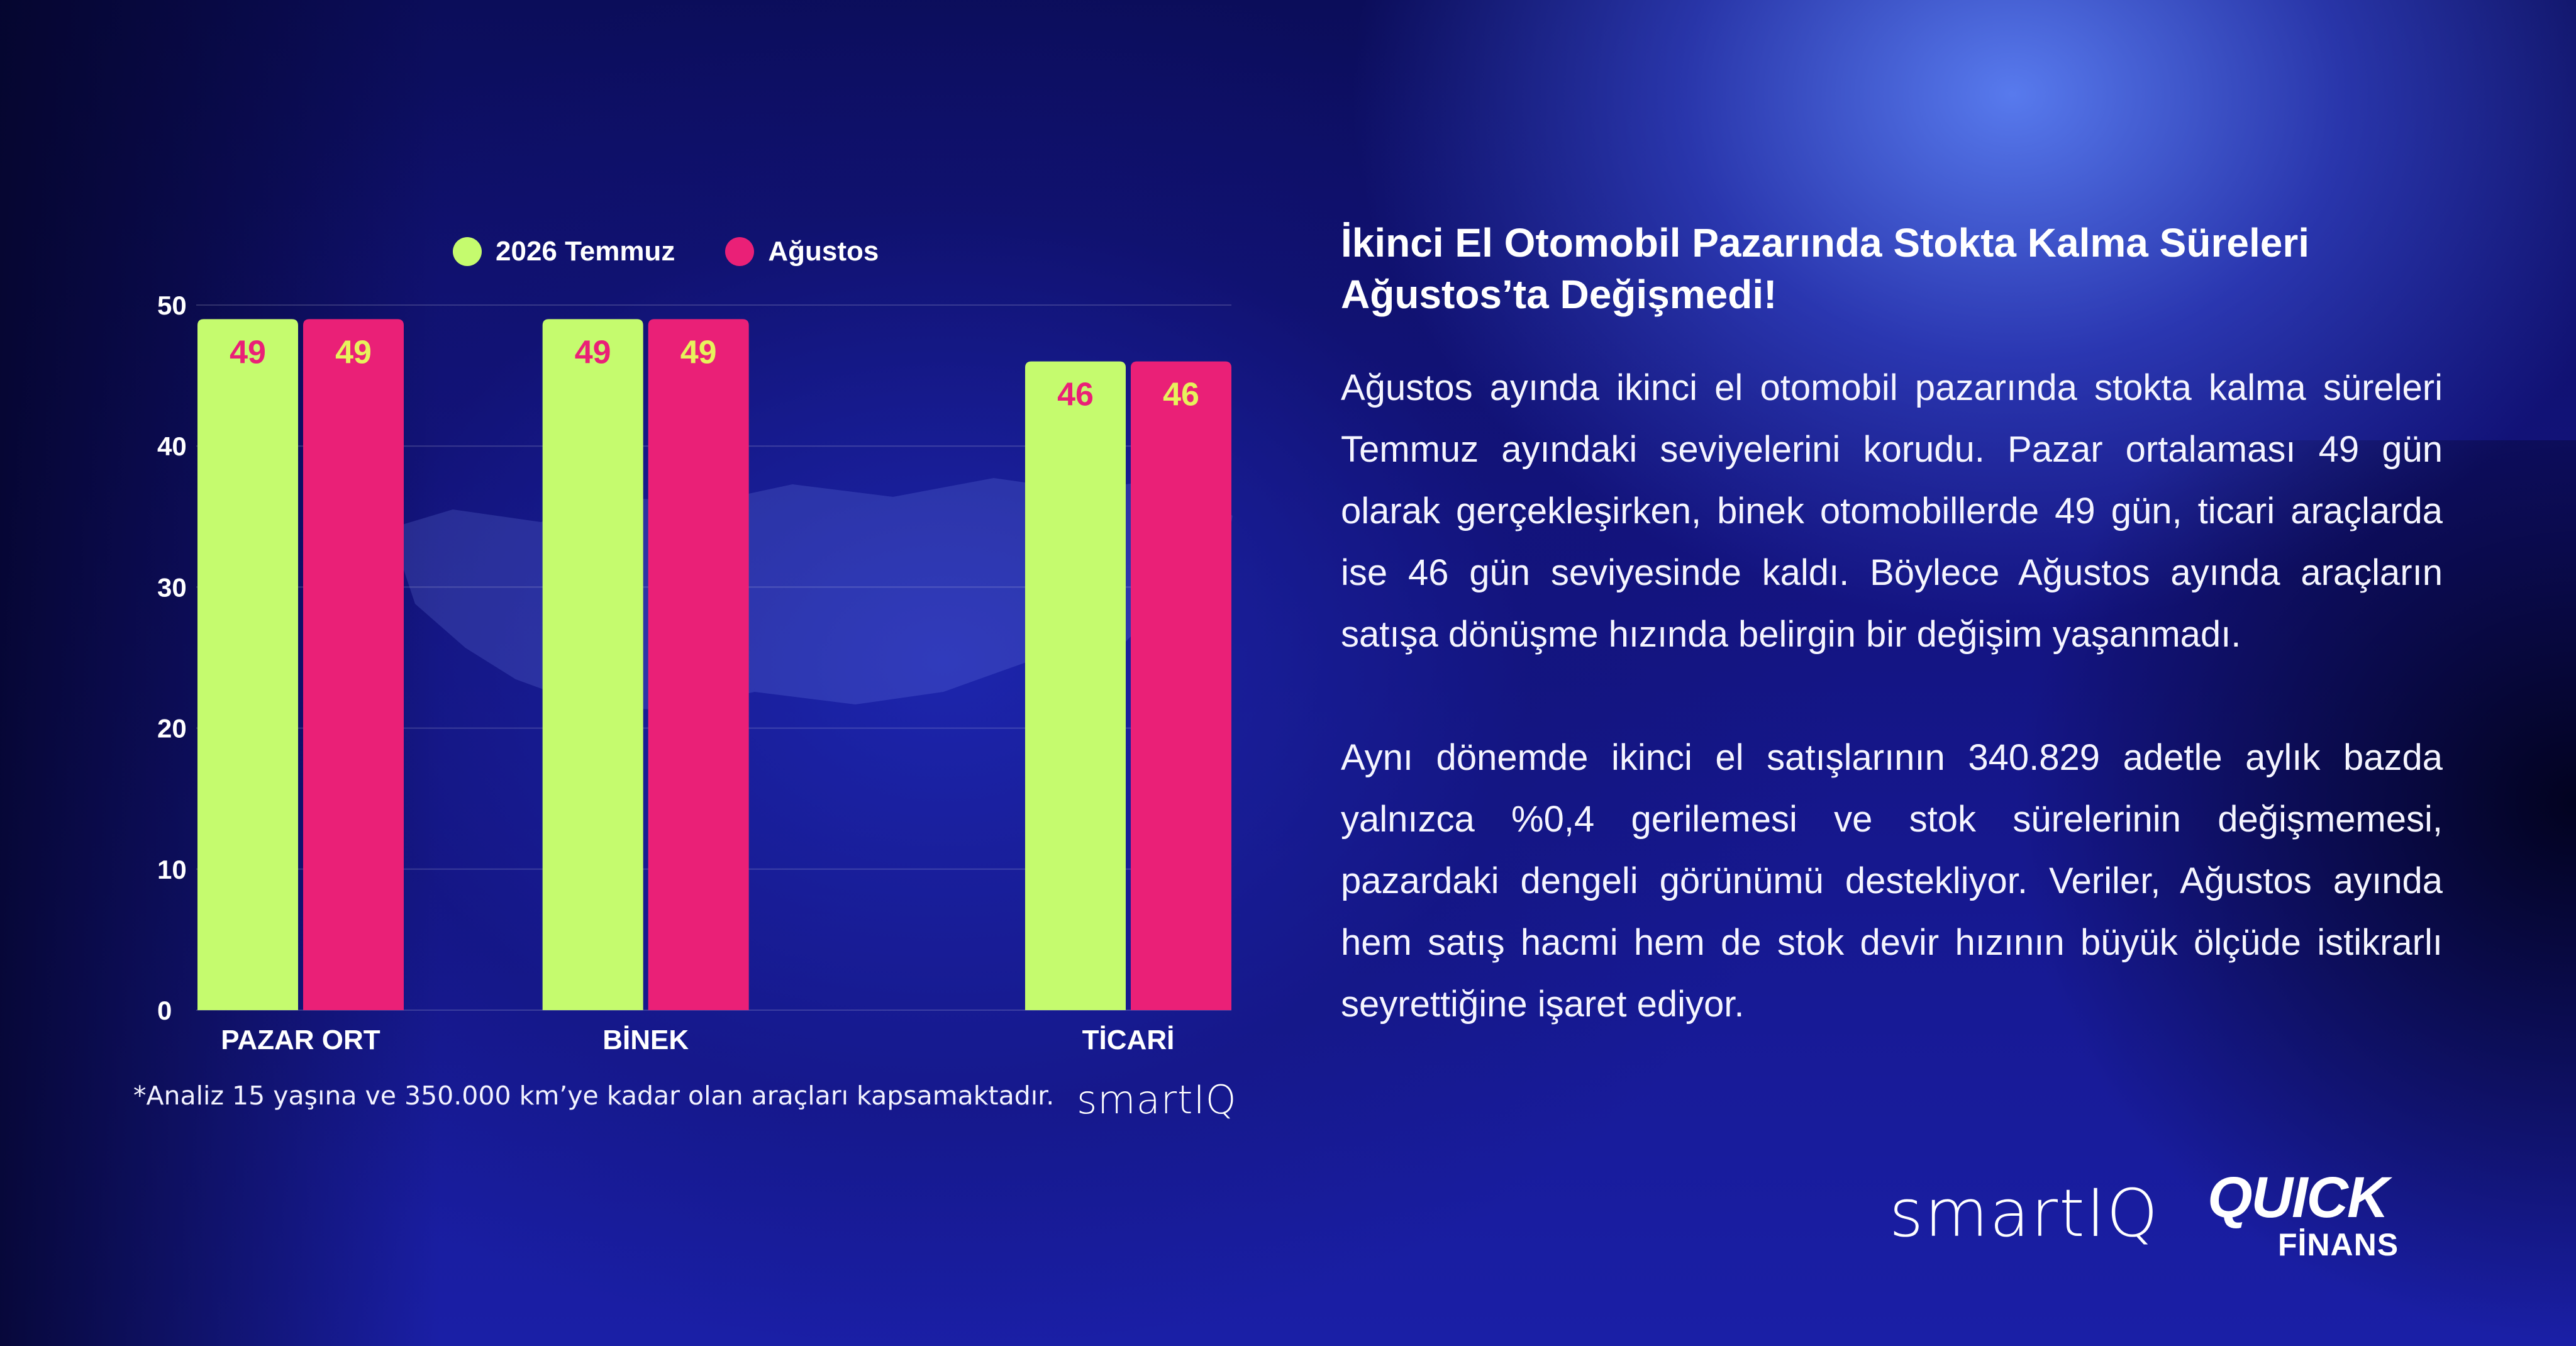 Image resolution: width=2576 pixels, height=1346 pixels. Describe the element at coordinates (2338, 1244) in the screenshot. I see `finans-logo-word: FİNANS` at that location.